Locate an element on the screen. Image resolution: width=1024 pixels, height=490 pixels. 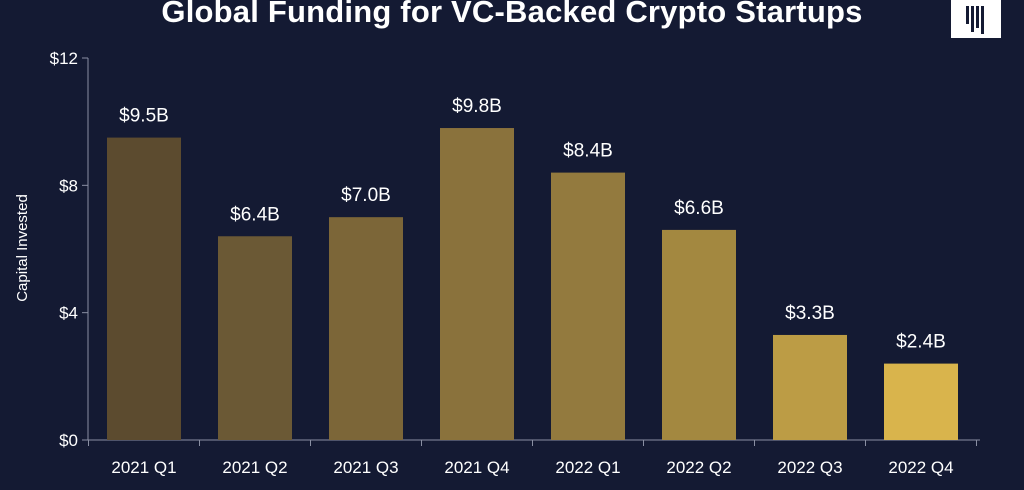
x-tick-label: 2022 Q1 is located at coordinates (587, 467).